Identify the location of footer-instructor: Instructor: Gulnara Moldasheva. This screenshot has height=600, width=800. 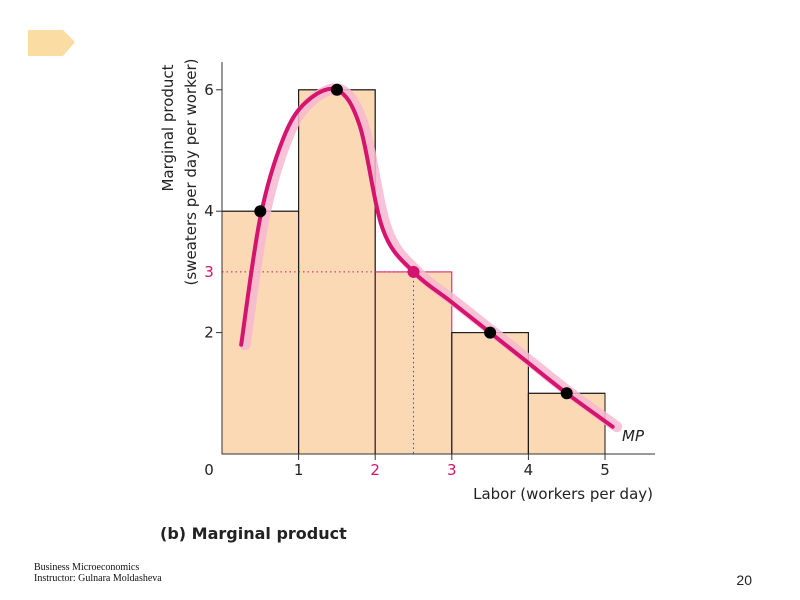
(98, 578).